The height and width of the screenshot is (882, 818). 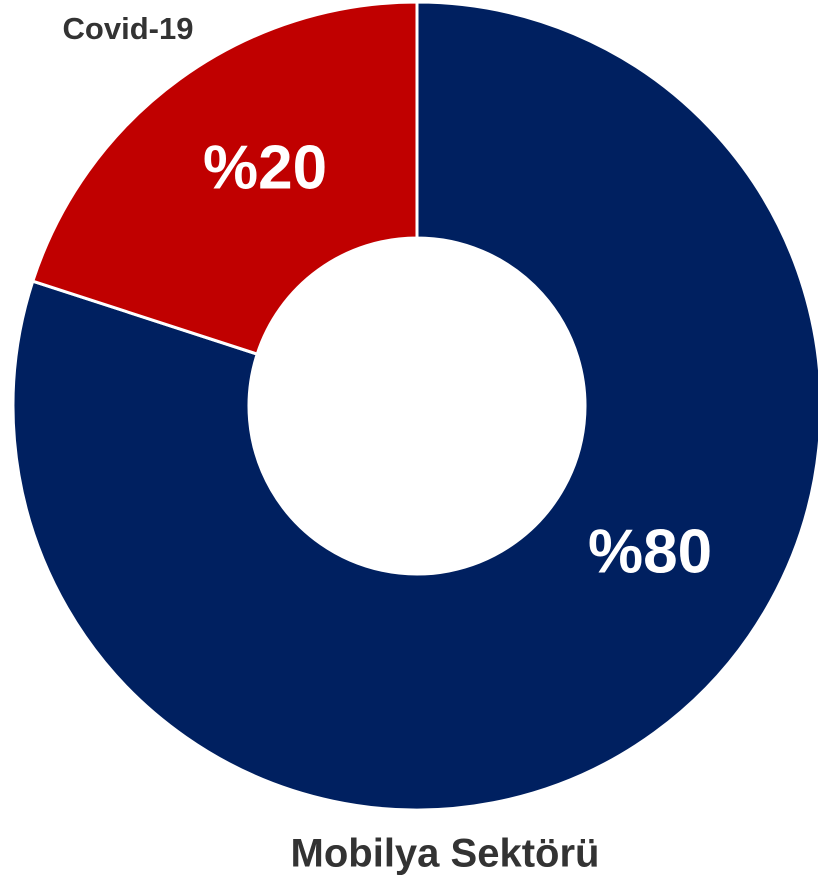 What do you see at coordinates (128, 28) in the screenshot?
I see `category-label: Covid-19` at bounding box center [128, 28].